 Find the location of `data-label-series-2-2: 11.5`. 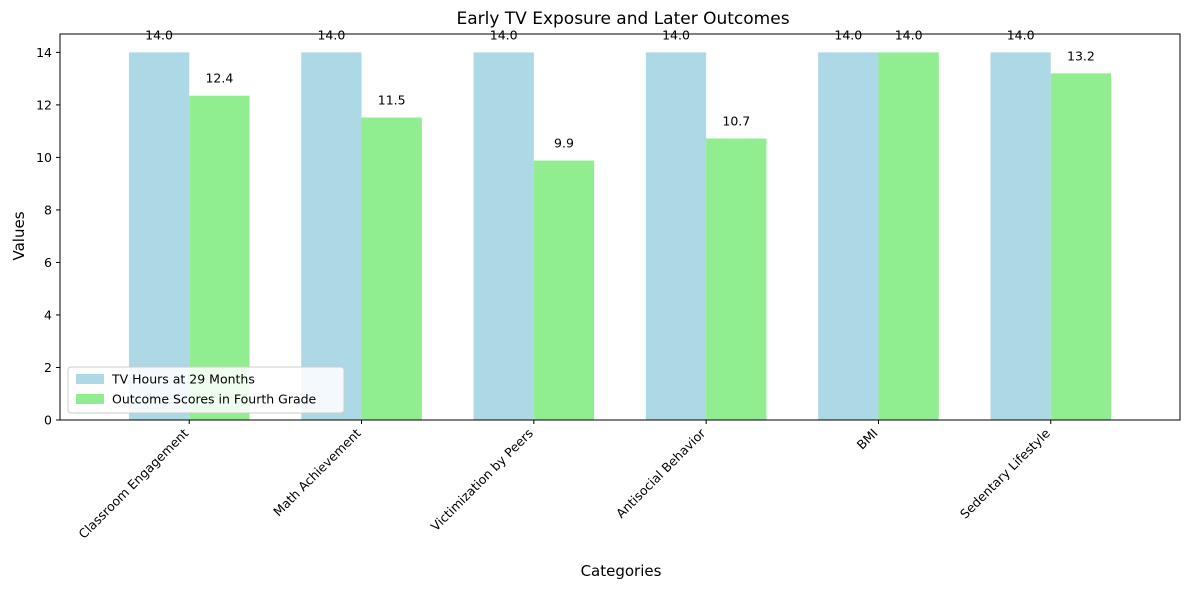

data-label-series-2-2: 11.5 is located at coordinates (392, 100).